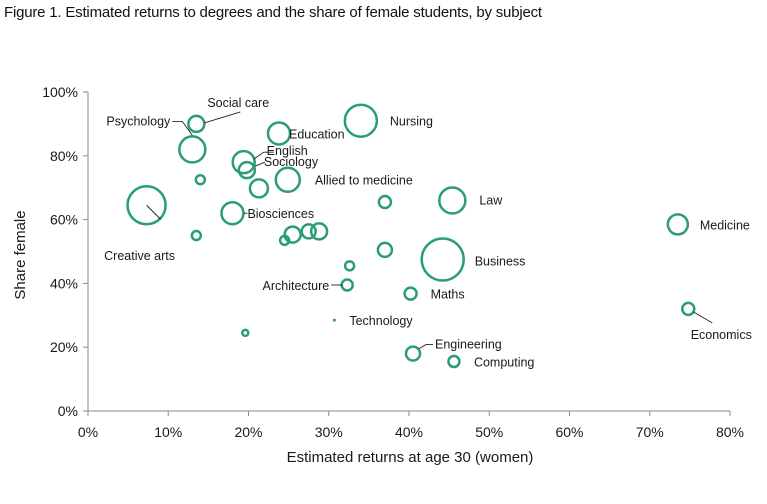 This screenshot has height=504, width=767. Describe the element at coordinates (730, 432) in the screenshot. I see `x-tick-label: 80%` at that location.